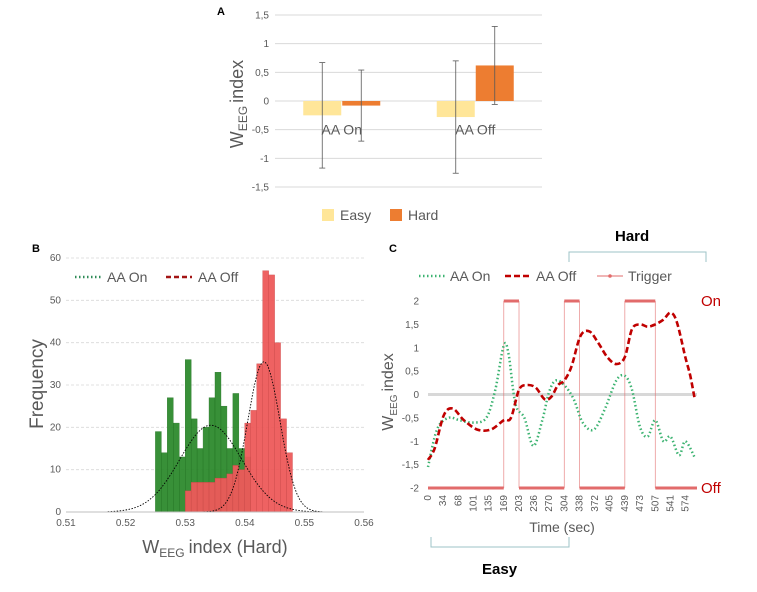  I want to click on panel-b-x-tick-label: 0.54, so click(245, 523).